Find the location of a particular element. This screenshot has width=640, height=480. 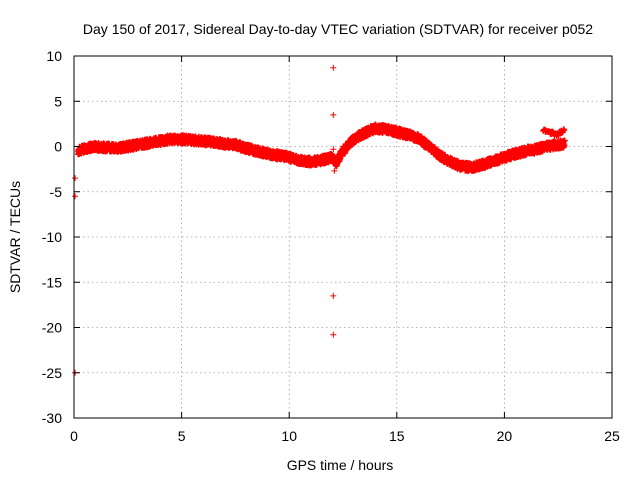

x-tick-label: 10 is located at coordinates (289, 436).